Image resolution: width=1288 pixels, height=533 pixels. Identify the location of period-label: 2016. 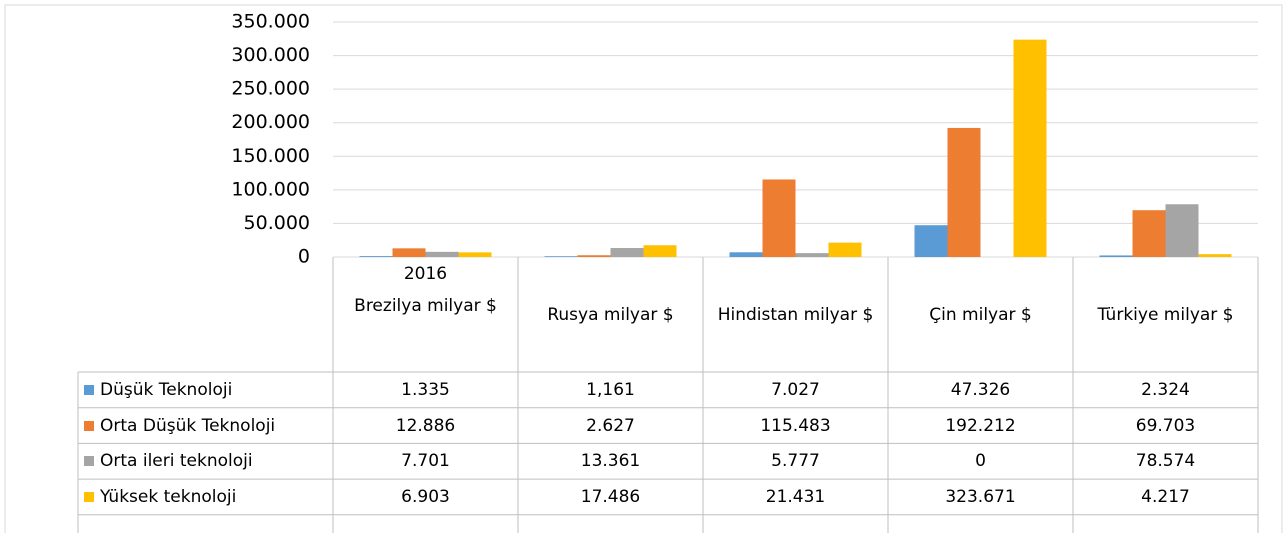
(425, 274).